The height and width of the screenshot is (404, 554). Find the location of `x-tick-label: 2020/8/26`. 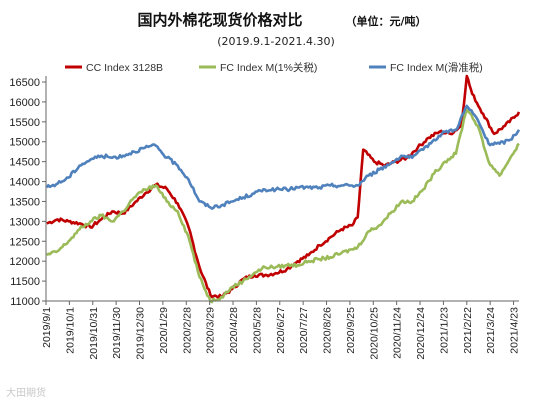

x-tick-label: 2020/8/26 is located at coordinates (328, 330).